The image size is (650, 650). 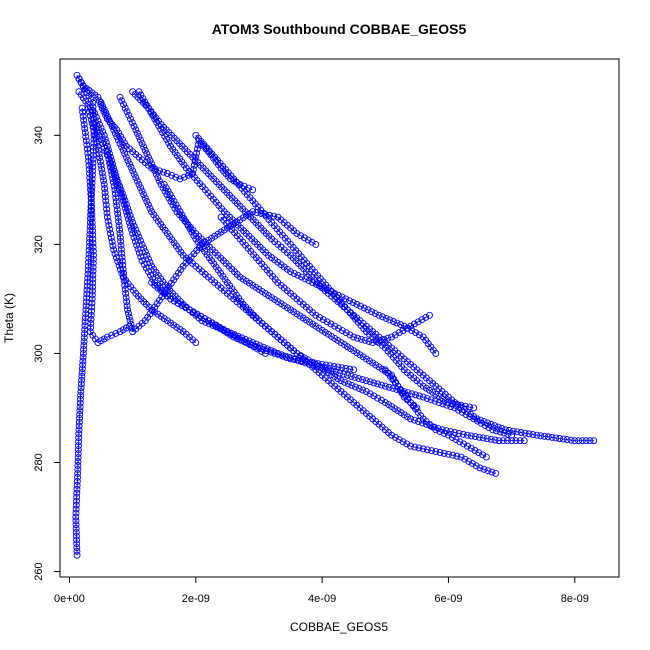 I want to click on x-tick-label: 0e+00, so click(x=69, y=599).